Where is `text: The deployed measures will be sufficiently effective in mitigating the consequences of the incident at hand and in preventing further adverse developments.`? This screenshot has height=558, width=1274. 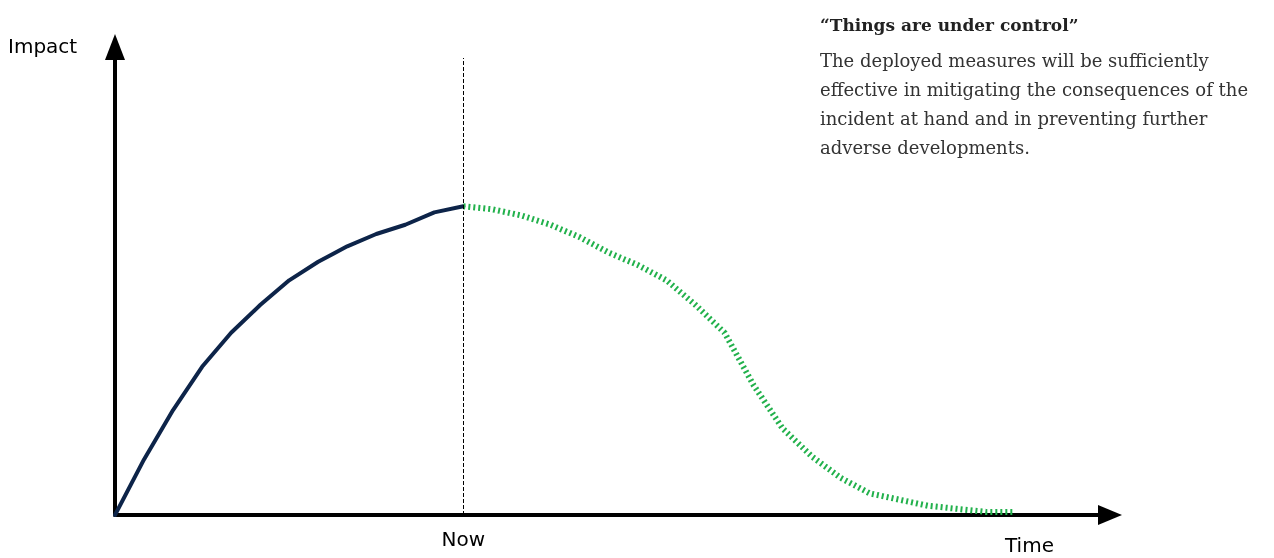 text: The deployed measures will be sufficiently effective in mitigating the consequences of the incident at hand and in preventing further adverse developments. is located at coordinates (1037, 104).